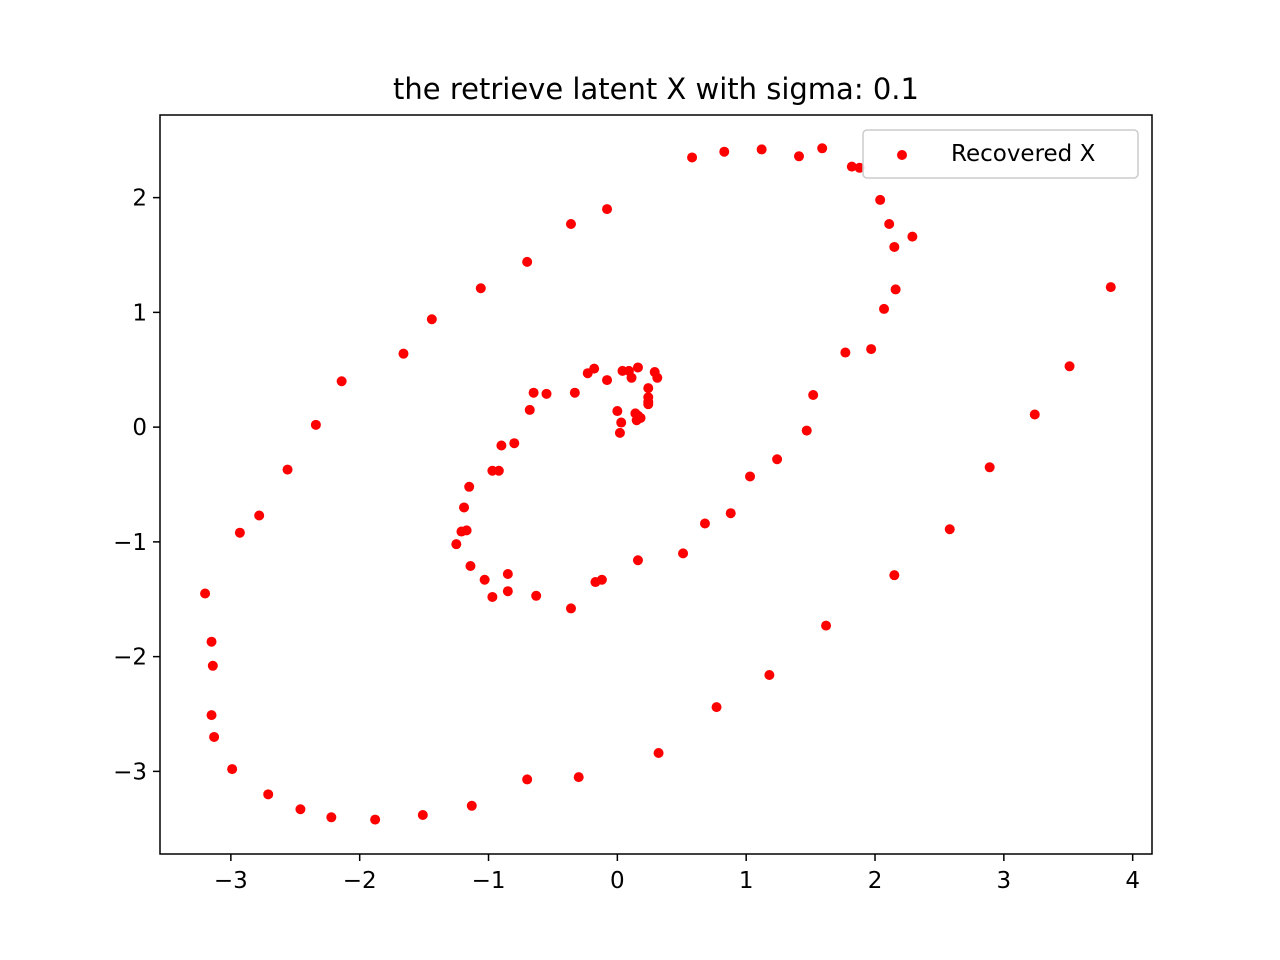 This screenshot has width=1280, height=960. Describe the element at coordinates (1004, 881) in the screenshot. I see `x-tick-label: 3` at that location.